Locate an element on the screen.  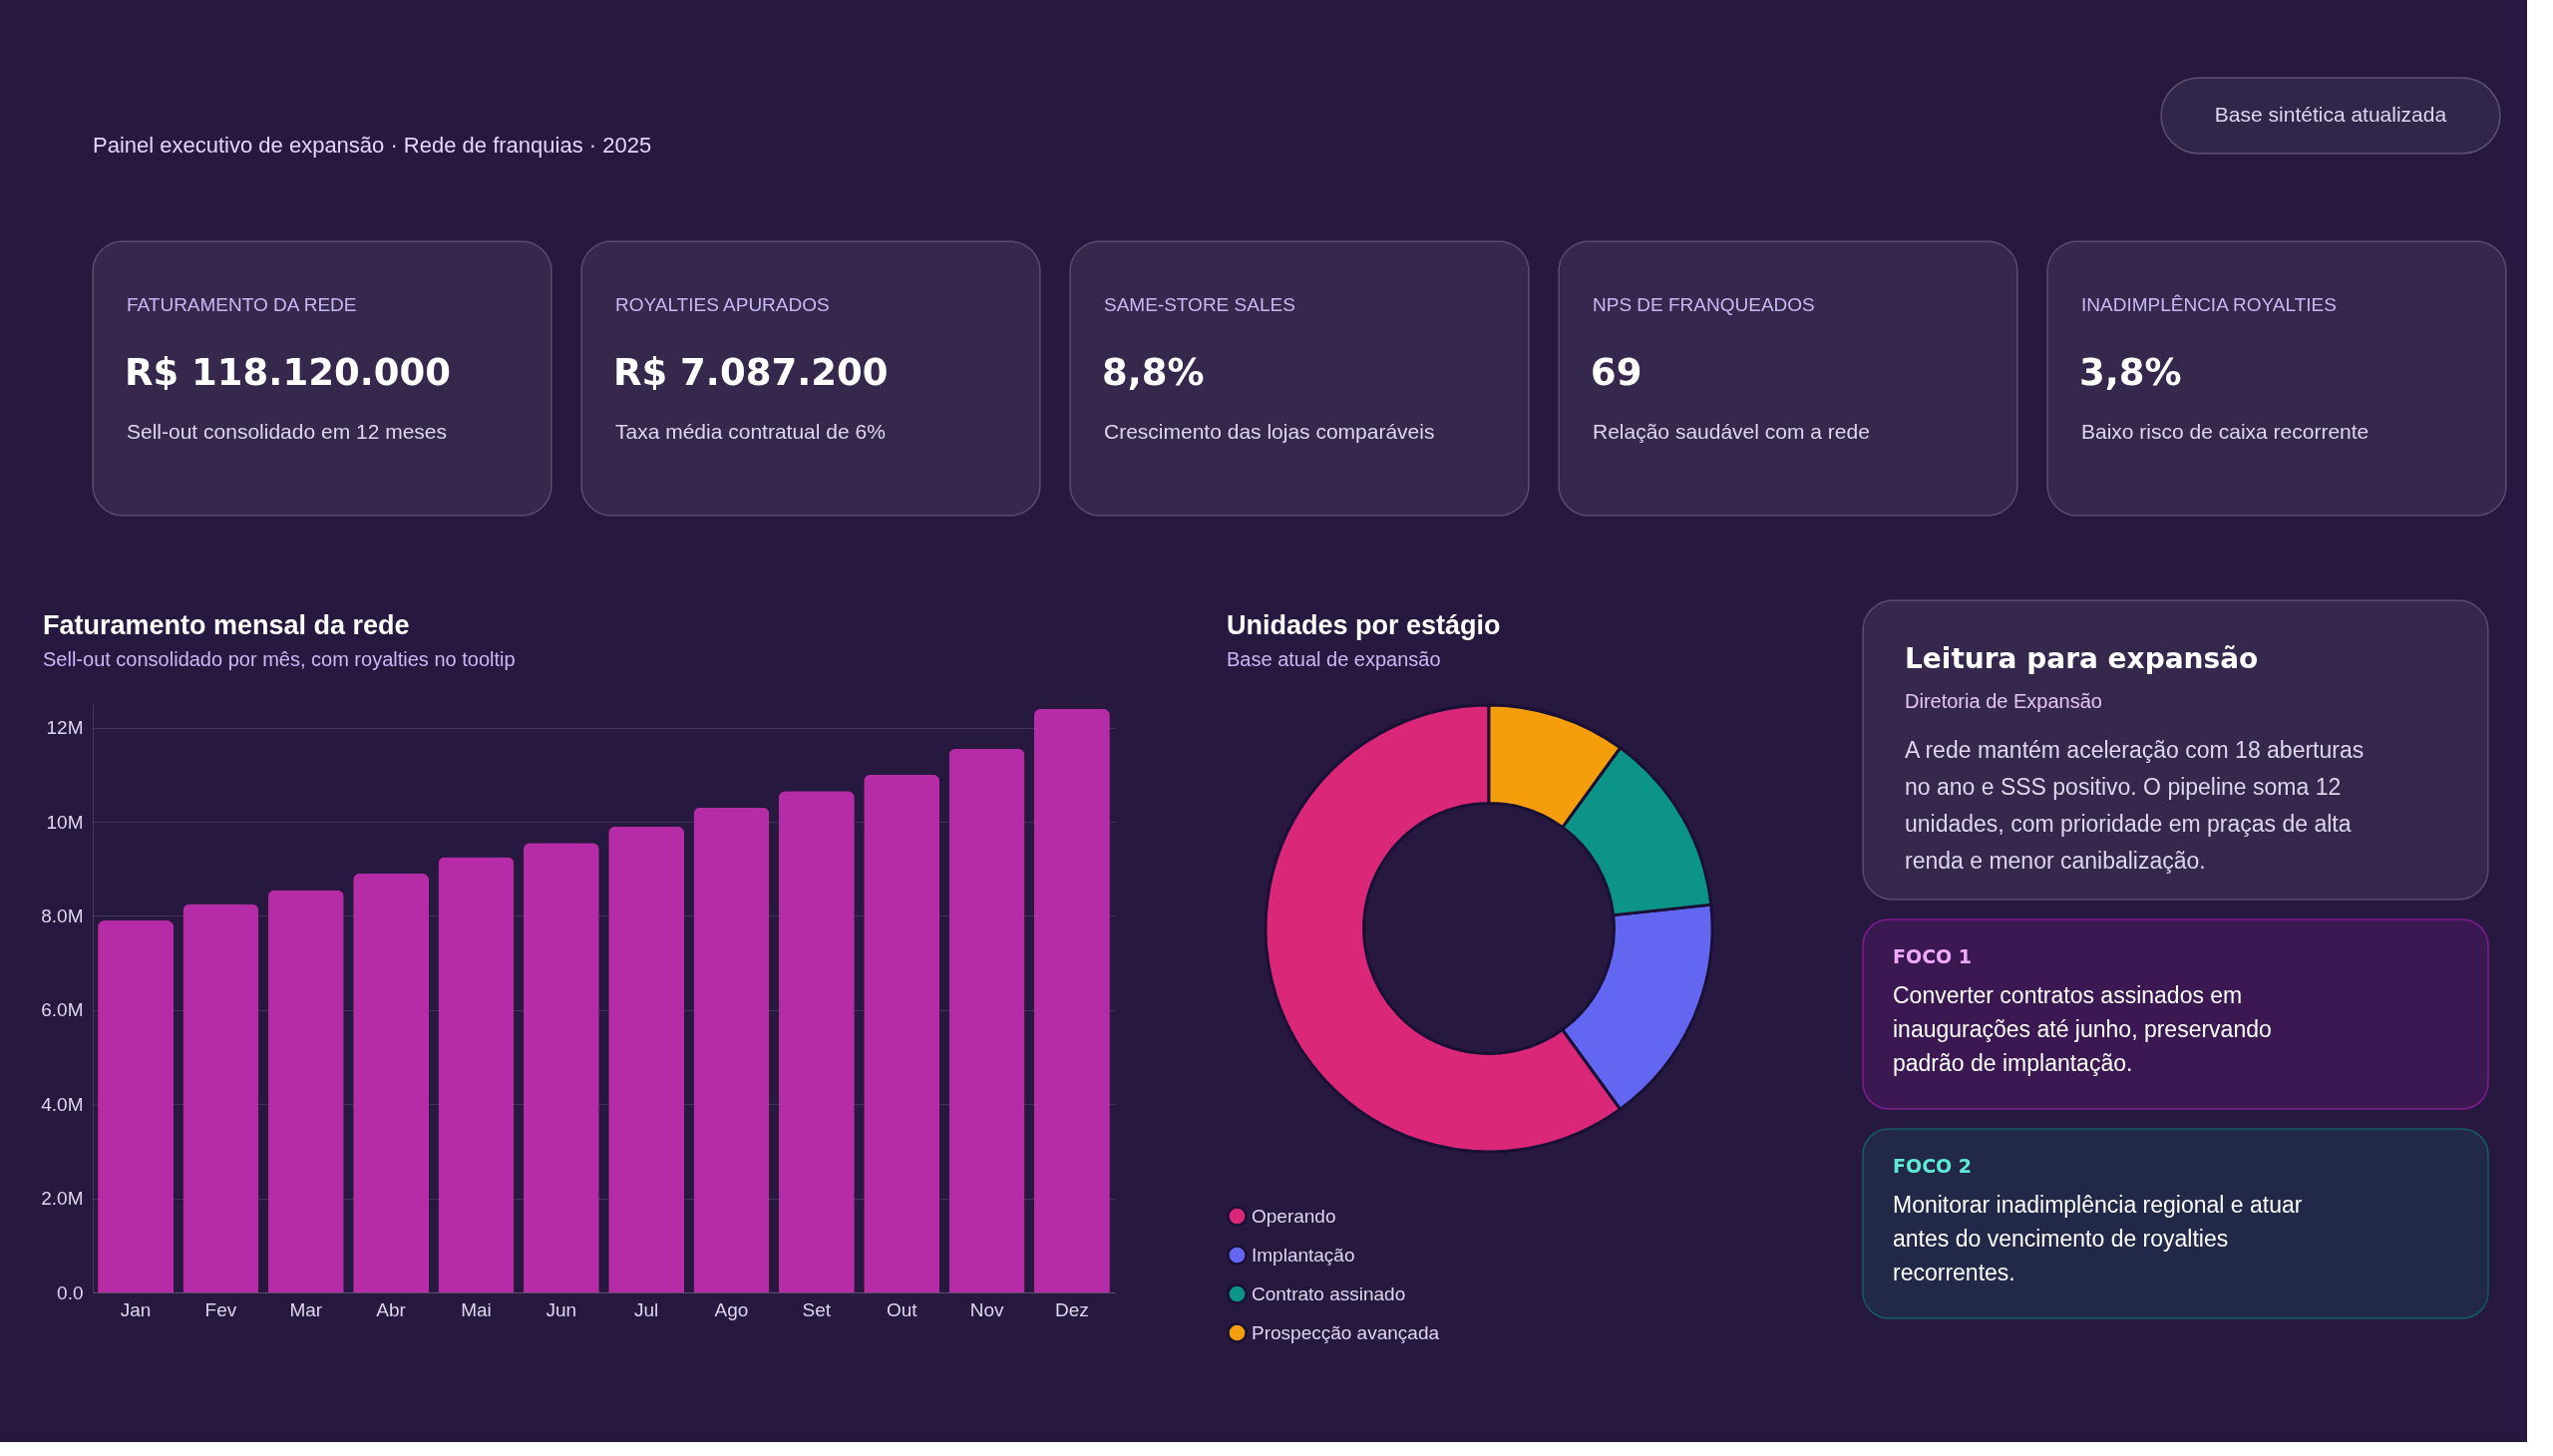
x-tick-label: Set is located at coordinates (817, 1309).